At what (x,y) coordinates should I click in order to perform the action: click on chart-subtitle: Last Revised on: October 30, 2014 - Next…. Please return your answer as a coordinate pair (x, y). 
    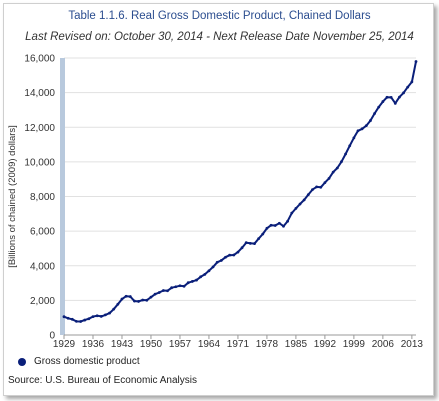
    Looking at the image, I should click on (219, 37).